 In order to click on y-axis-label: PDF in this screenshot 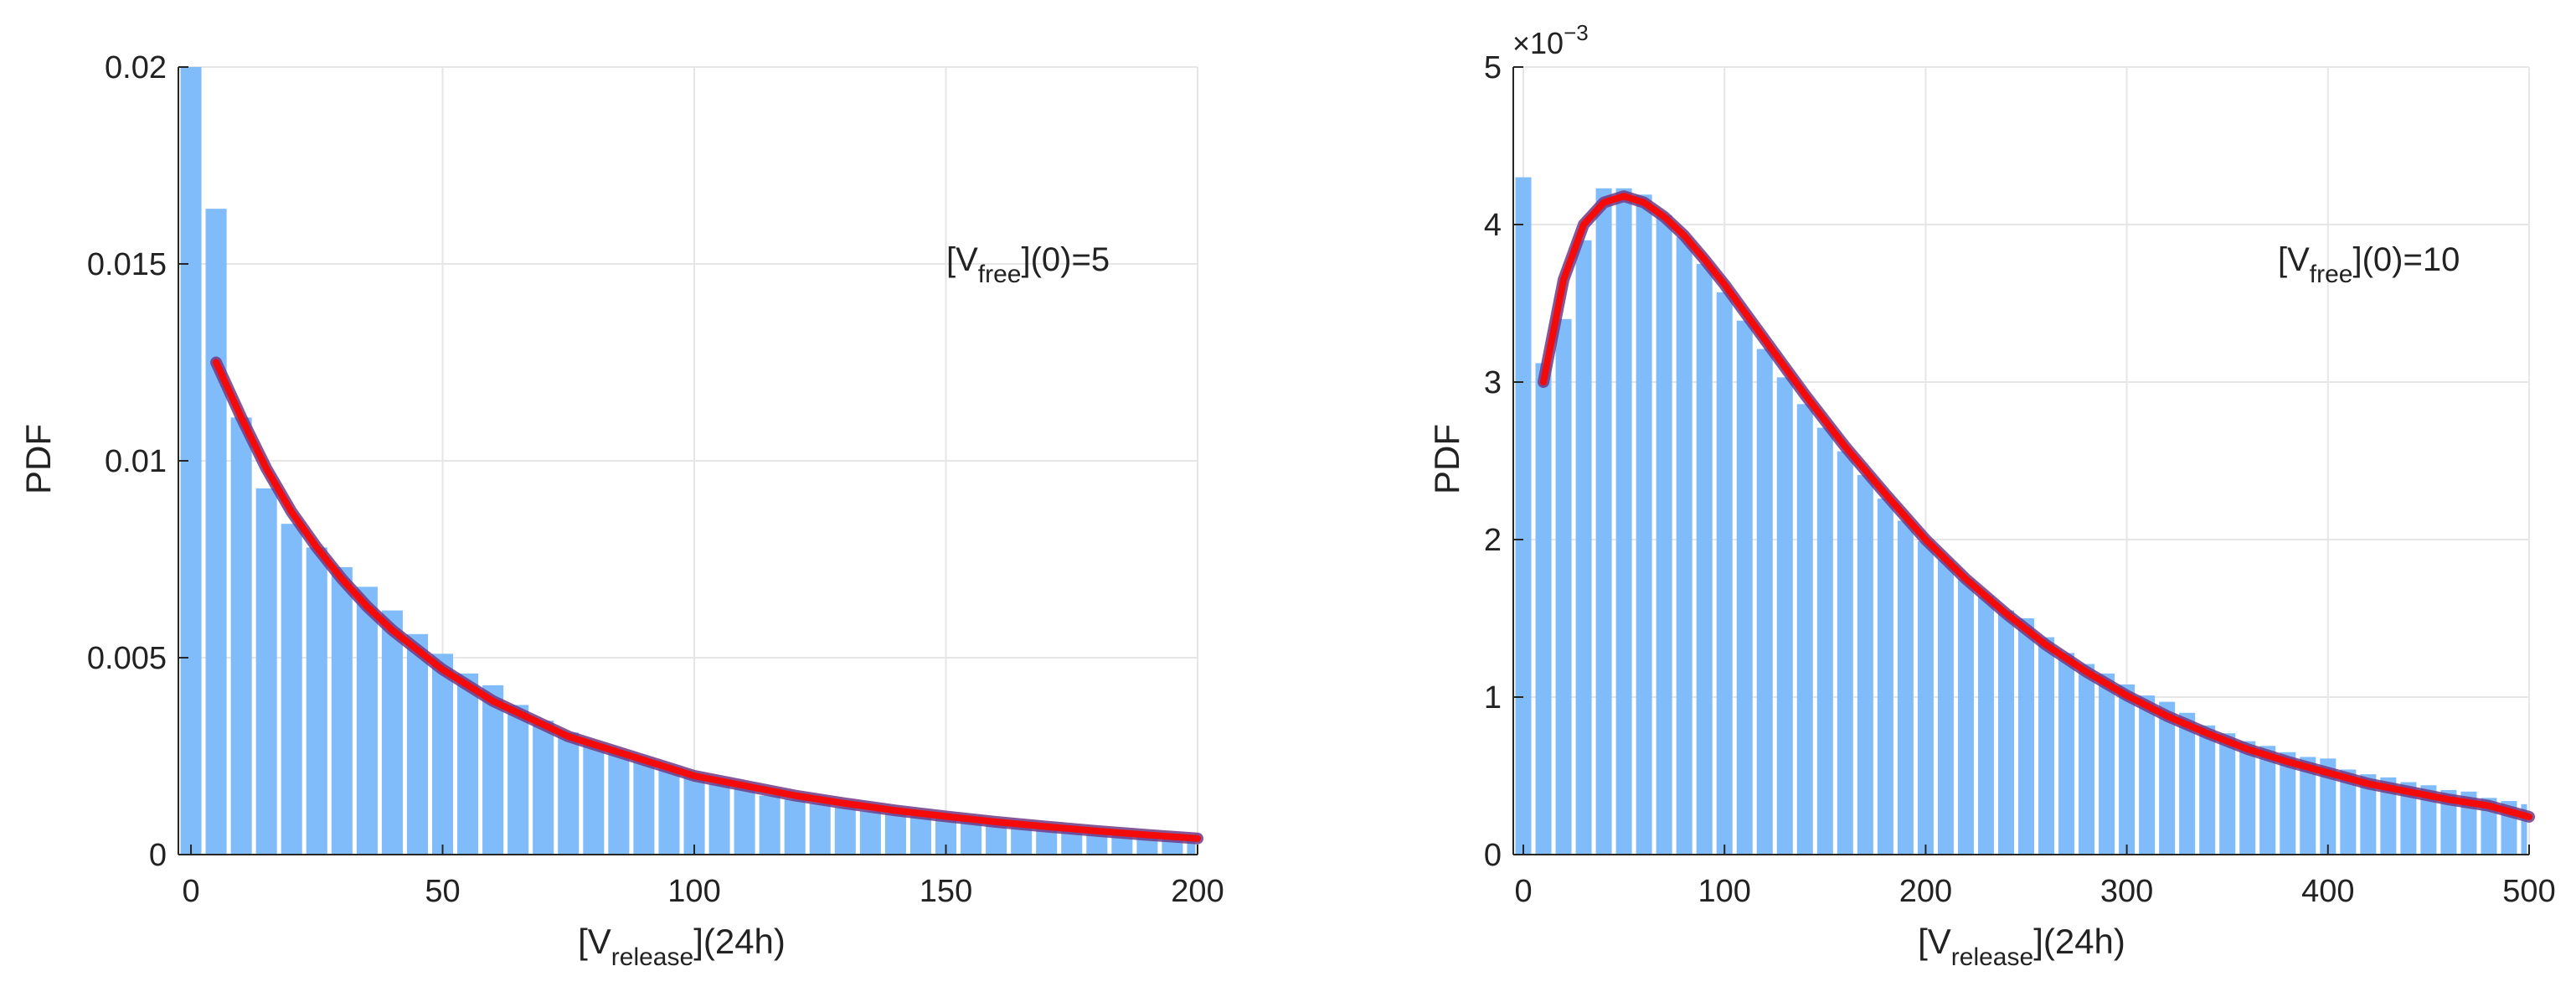, I will do `click(1446, 459)`.